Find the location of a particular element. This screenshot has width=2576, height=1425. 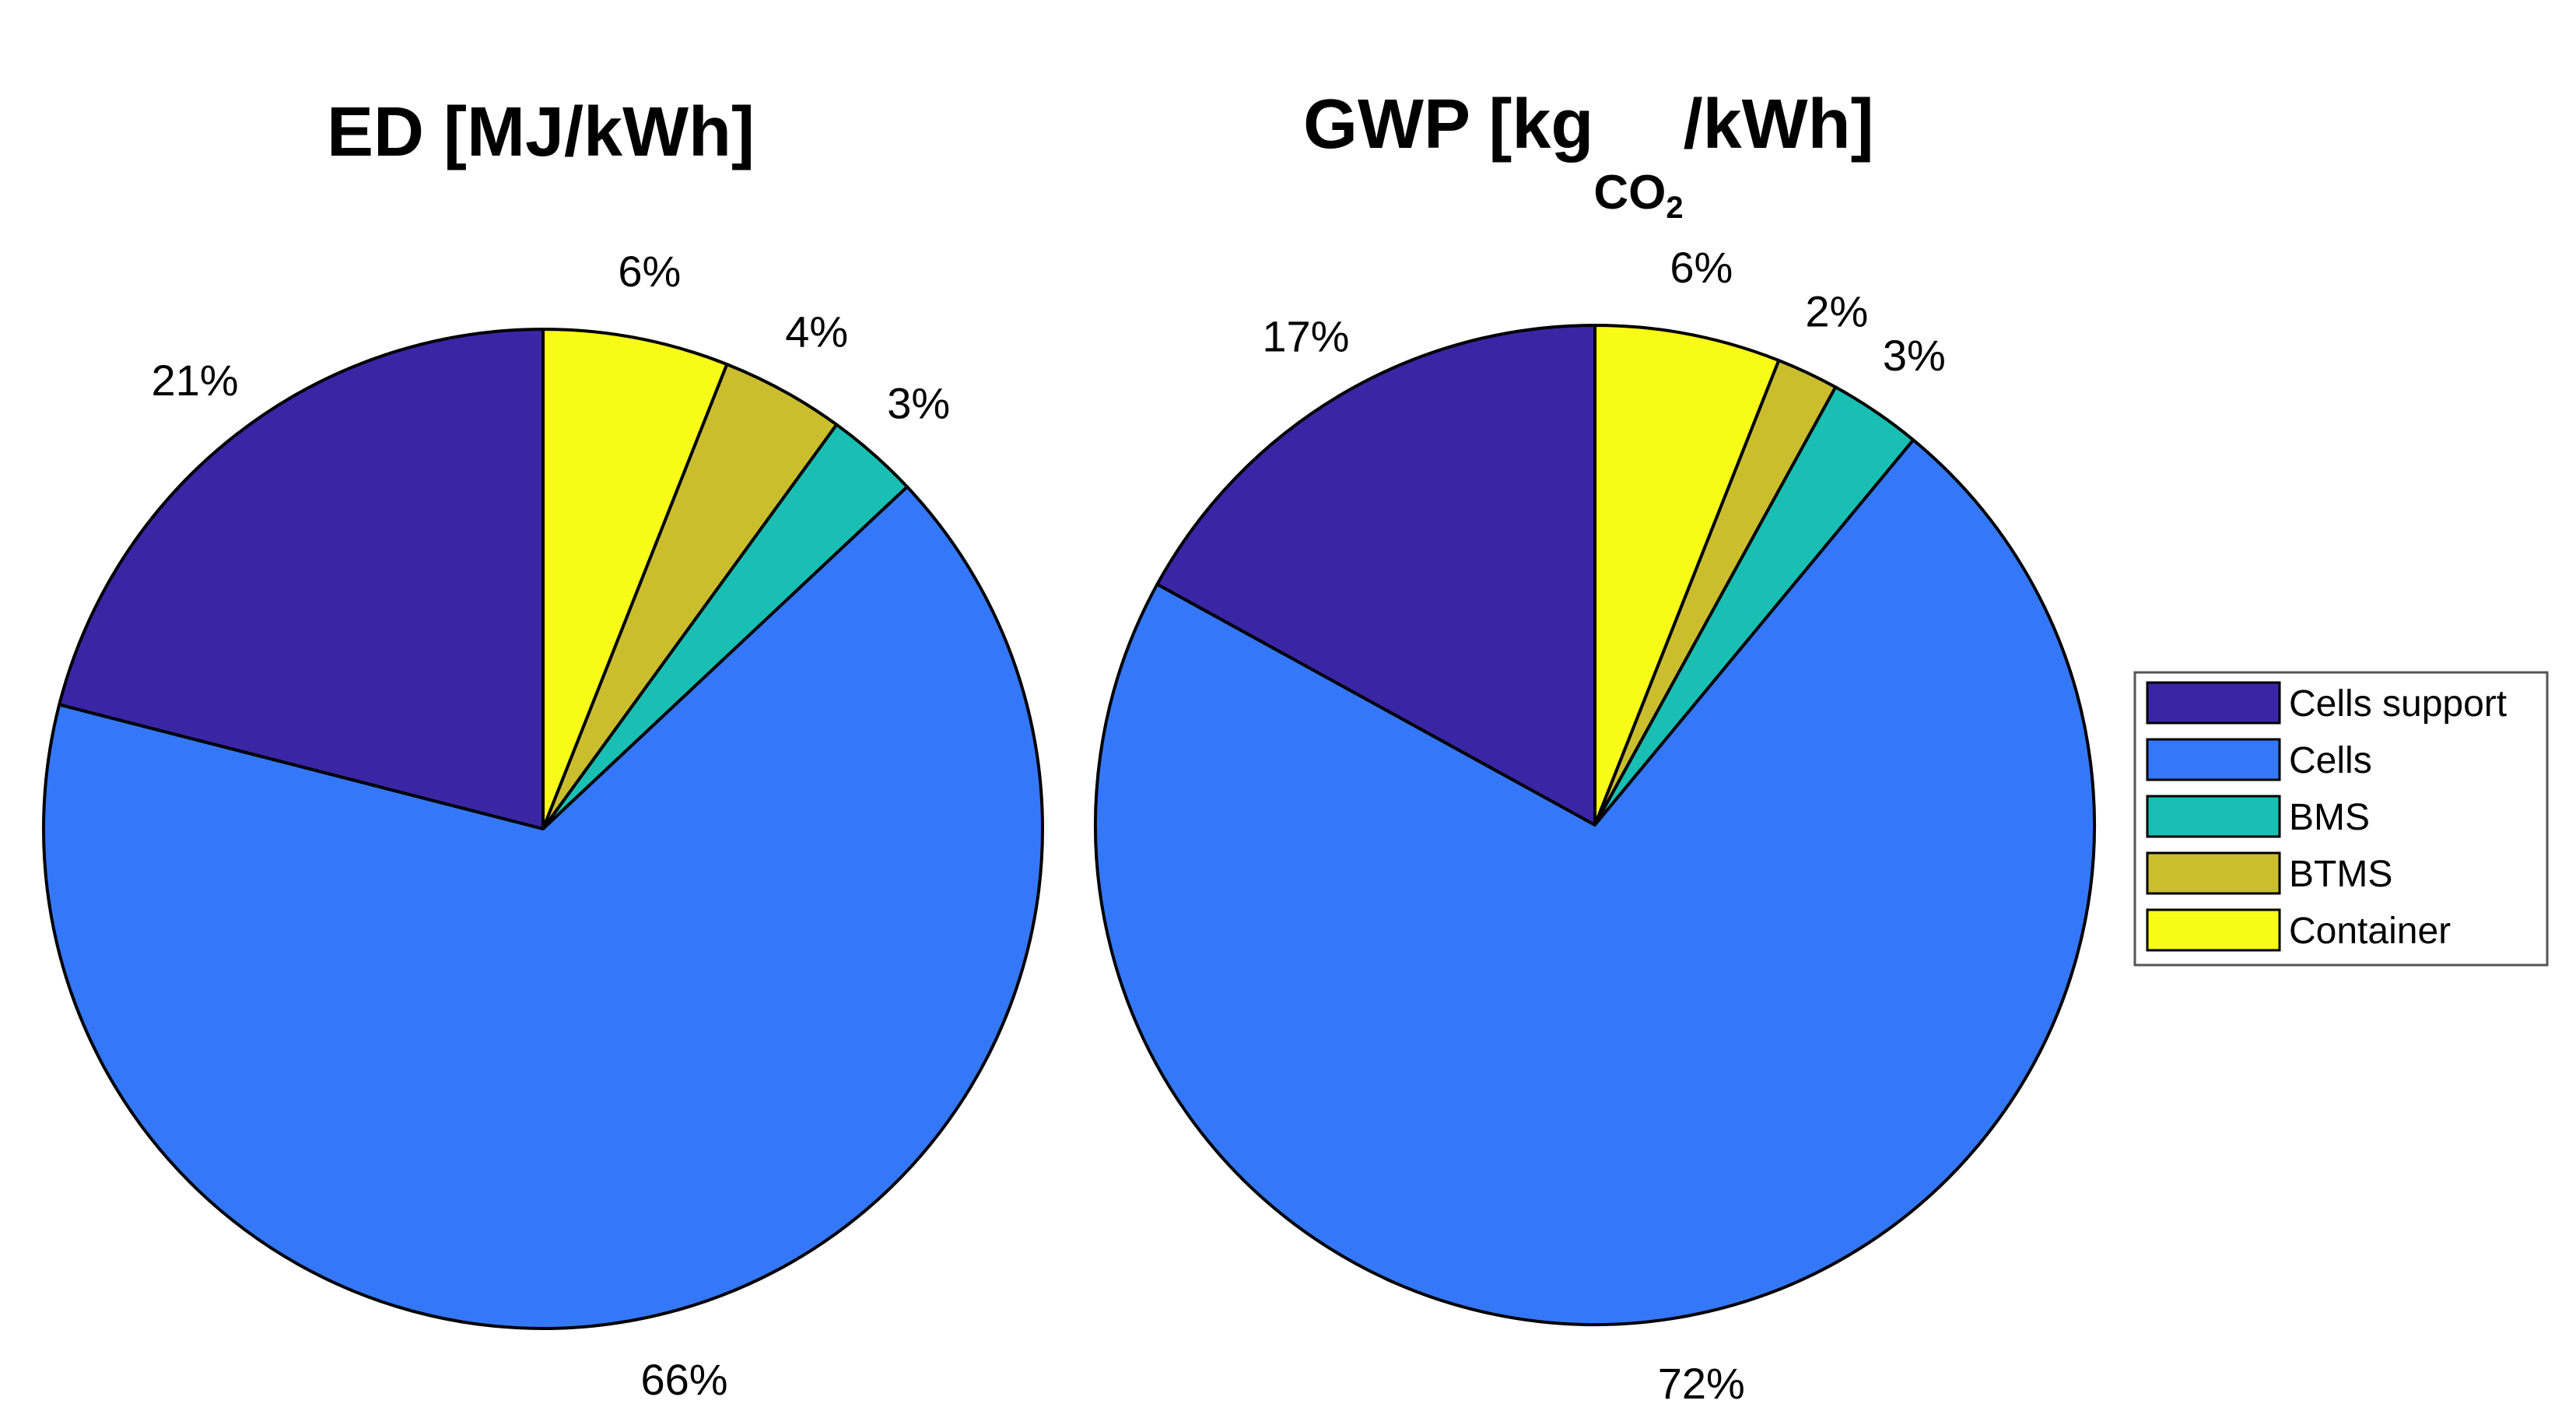

chart-title-gwp-pre: GWP [kg is located at coordinates (1448, 124).